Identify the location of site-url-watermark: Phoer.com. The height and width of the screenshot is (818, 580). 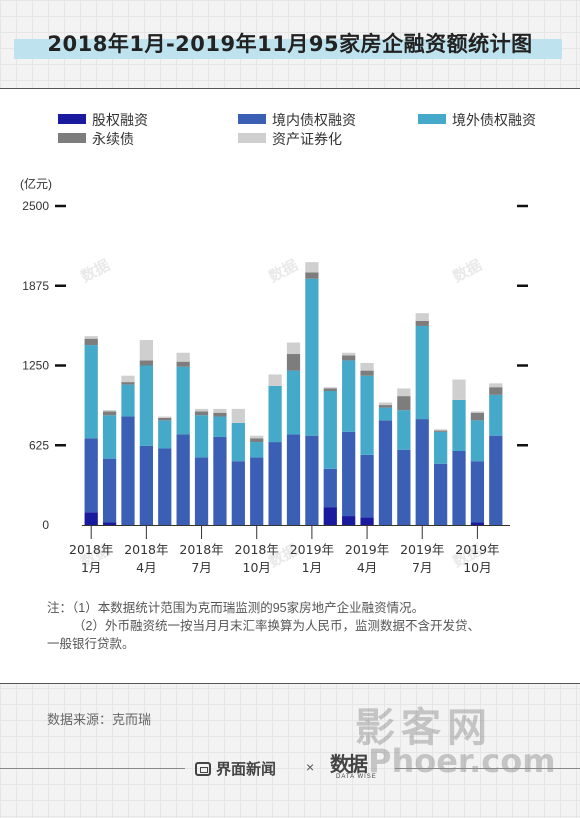
(462, 761).